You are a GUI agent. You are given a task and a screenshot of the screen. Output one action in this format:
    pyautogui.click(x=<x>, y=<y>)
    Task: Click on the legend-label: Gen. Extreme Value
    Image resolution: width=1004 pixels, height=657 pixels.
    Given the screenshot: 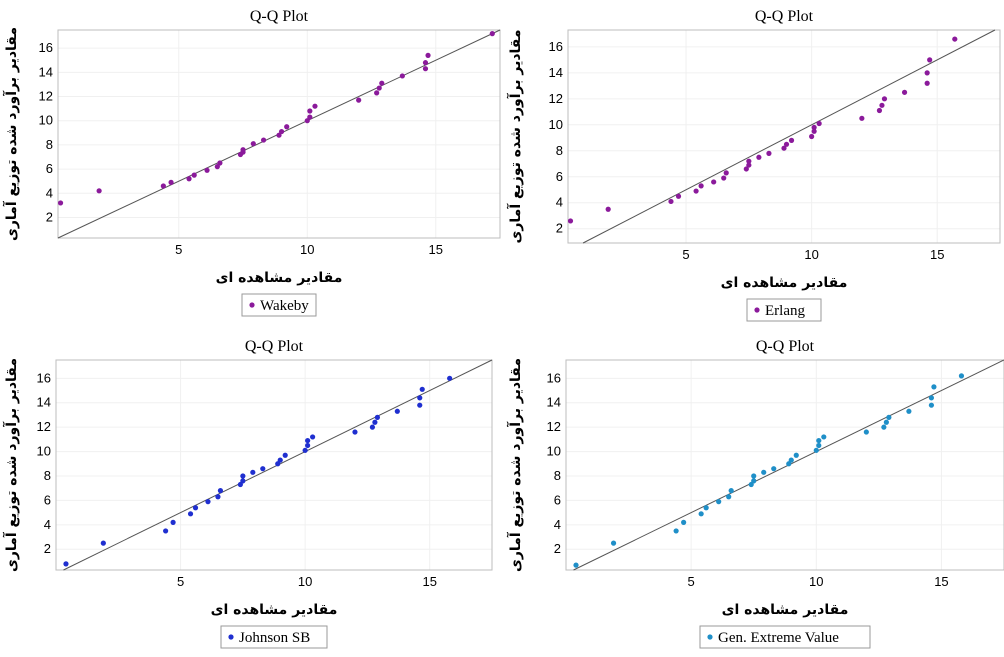 What is the action you would take?
    pyautogui.click(x=778, y=638)
    